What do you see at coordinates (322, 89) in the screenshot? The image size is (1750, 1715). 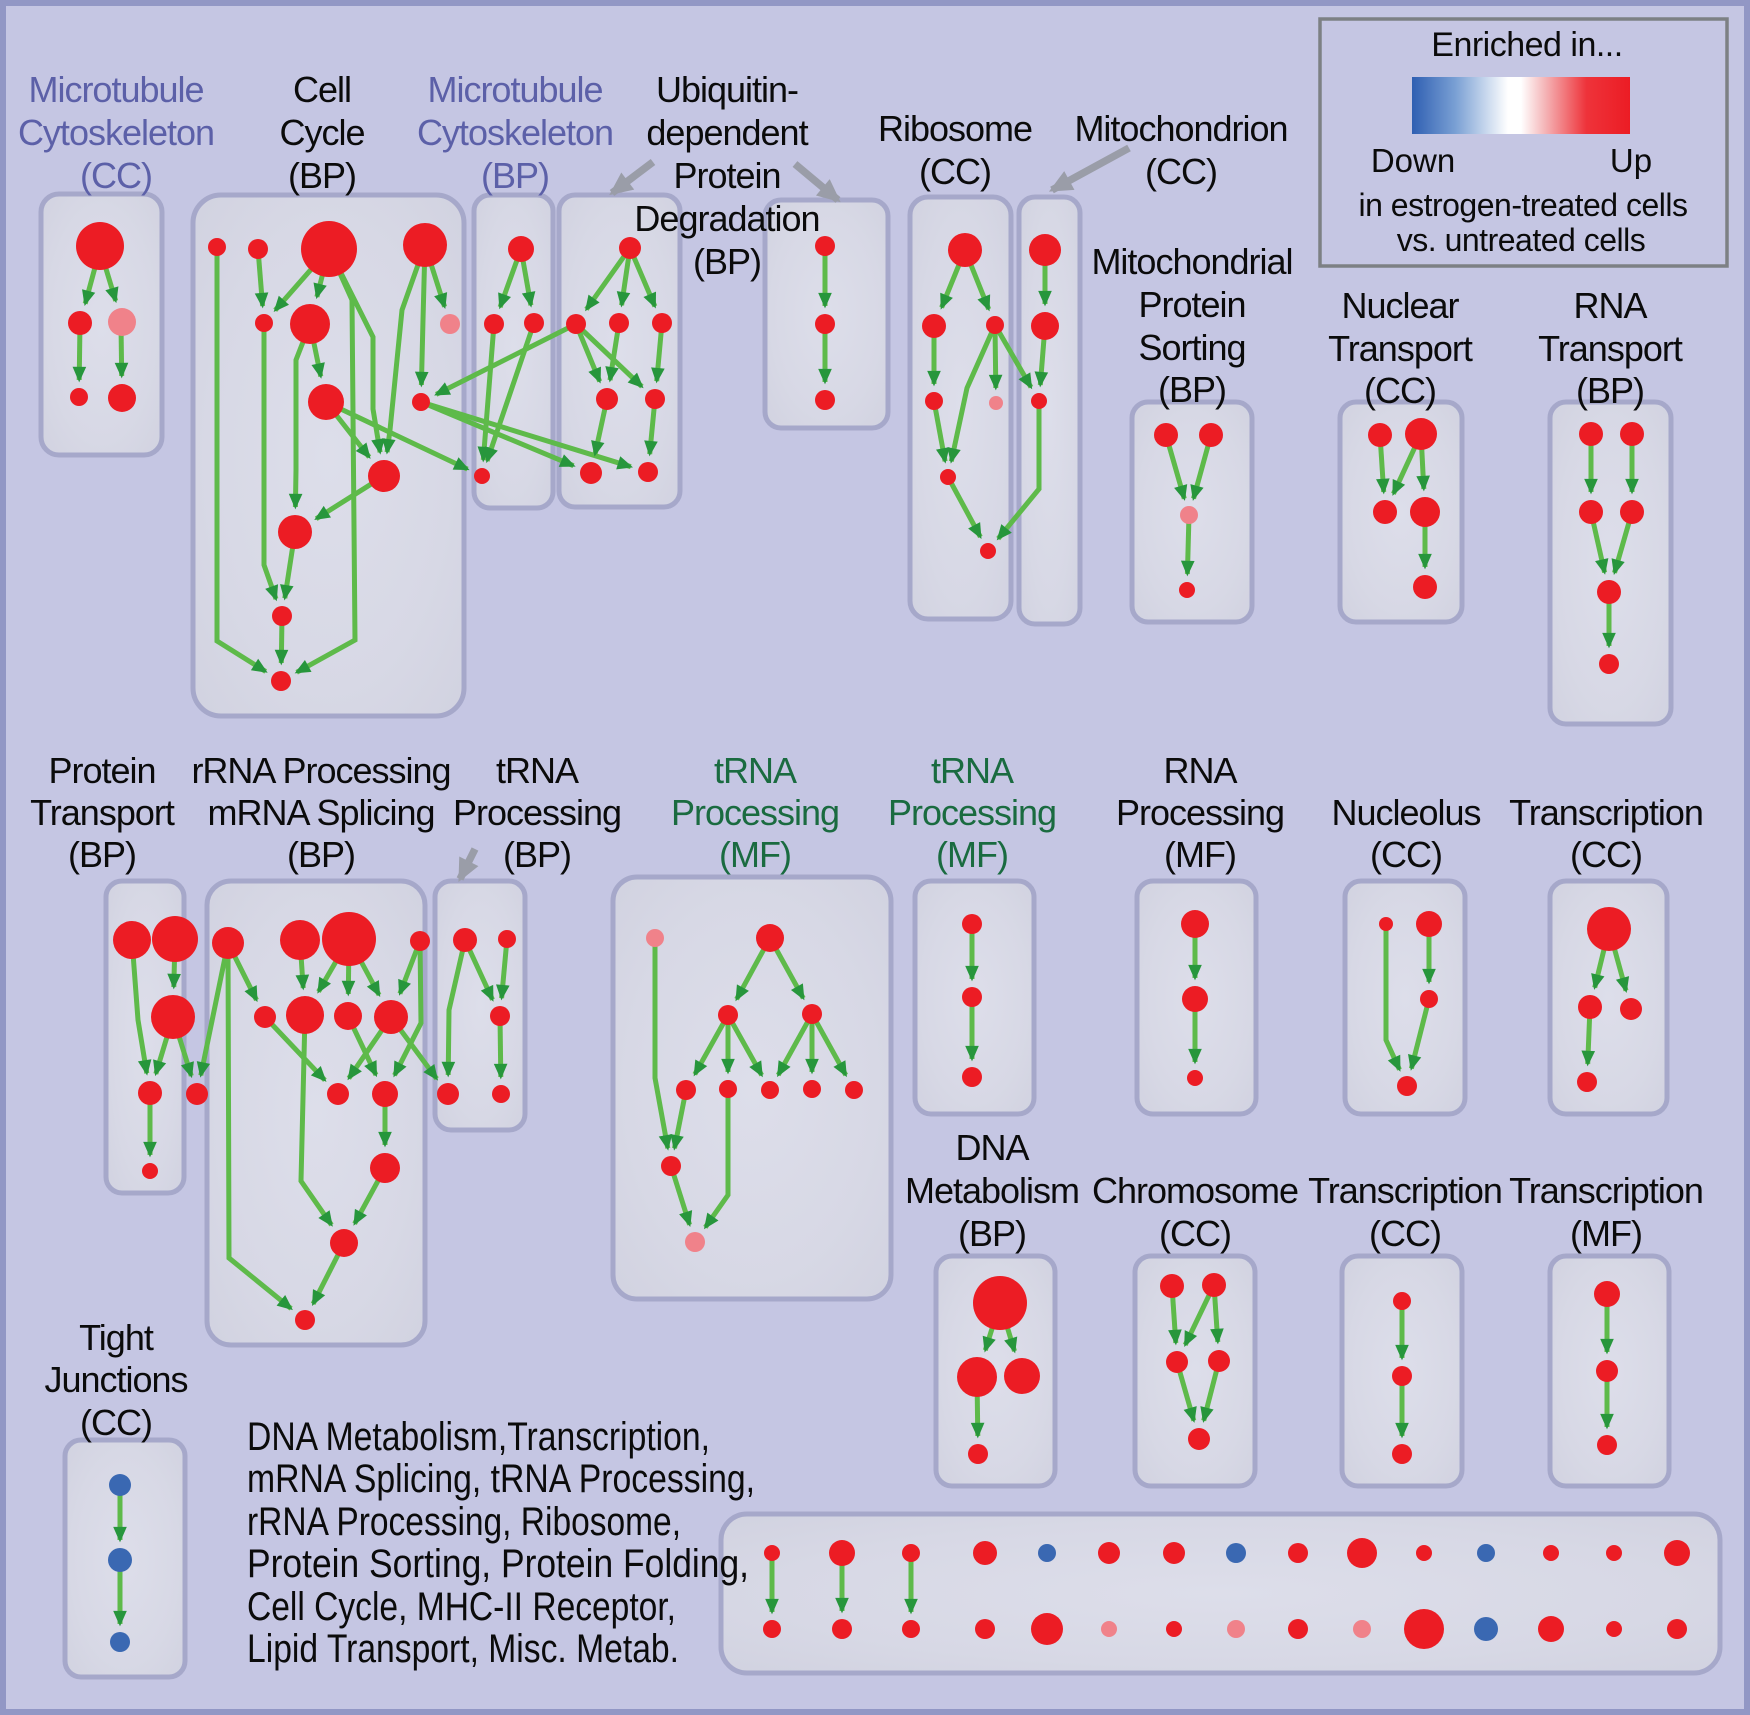 I see `svg-text: Cell` at bounding box center [322, 89].